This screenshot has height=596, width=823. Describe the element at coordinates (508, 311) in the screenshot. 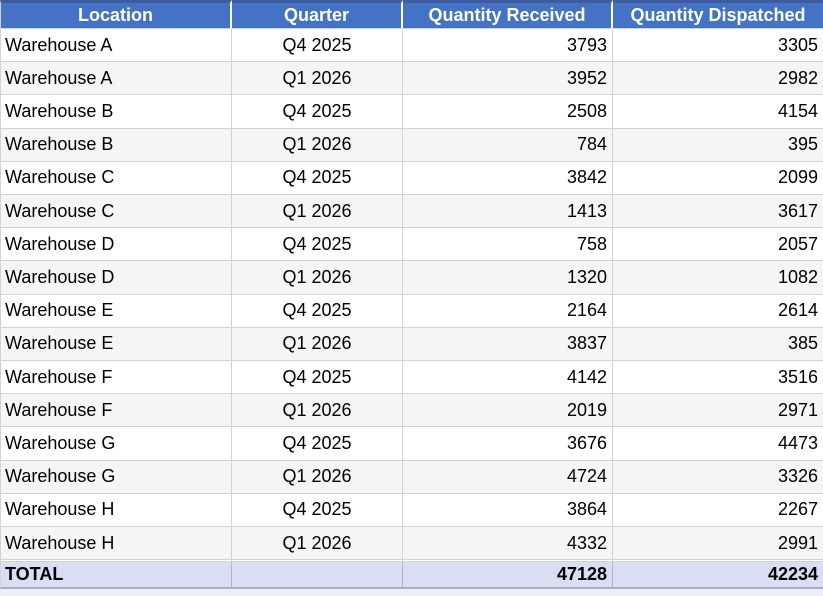

I see `cell-received: 2164` at that location.